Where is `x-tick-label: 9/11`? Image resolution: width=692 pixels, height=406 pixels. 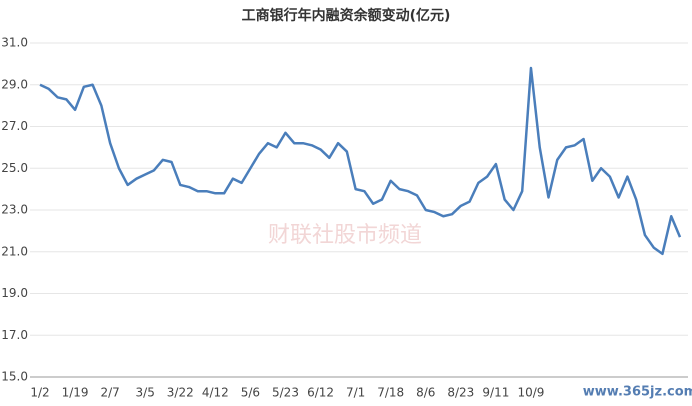
x-tick-label: 9/11 is located at coordinates (495, 393).